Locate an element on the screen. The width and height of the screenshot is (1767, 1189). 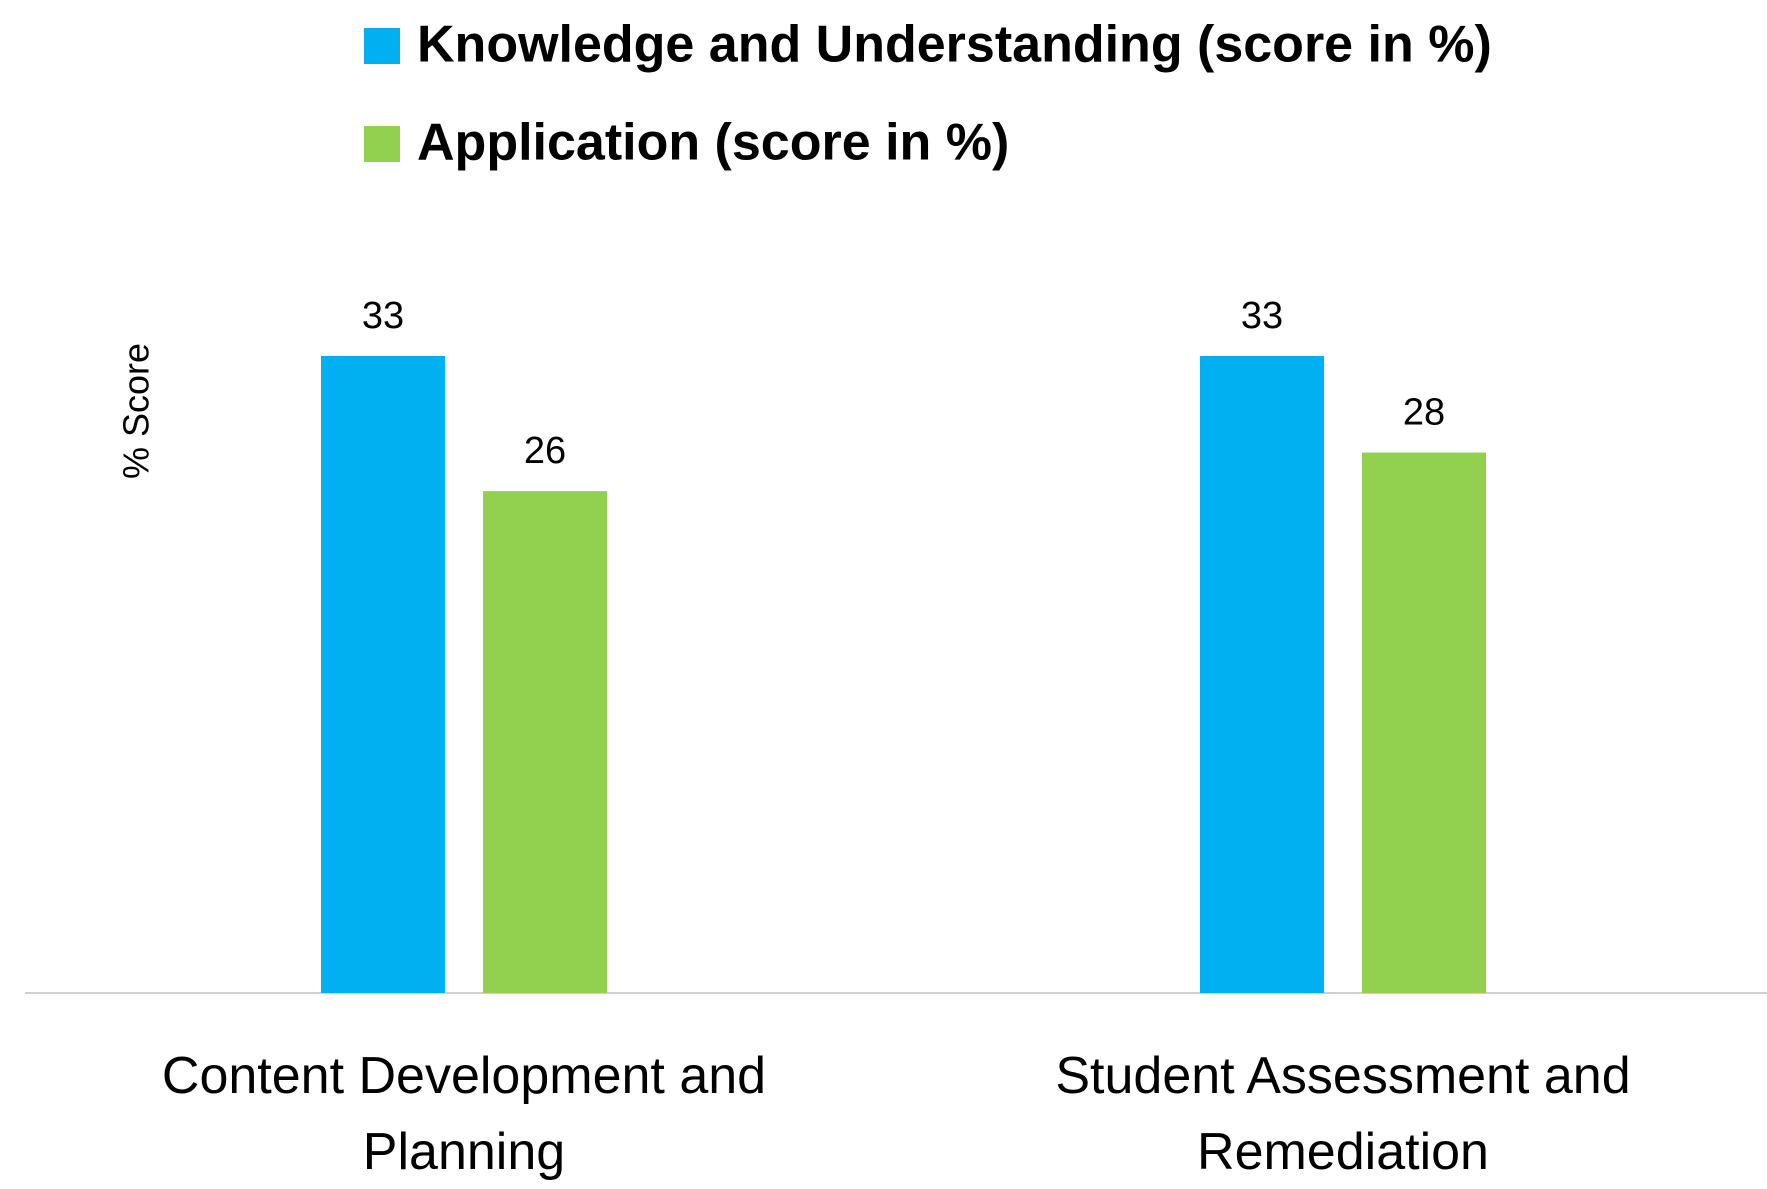
legend-label: Application (score in %) is located at coordinates (713, 143).